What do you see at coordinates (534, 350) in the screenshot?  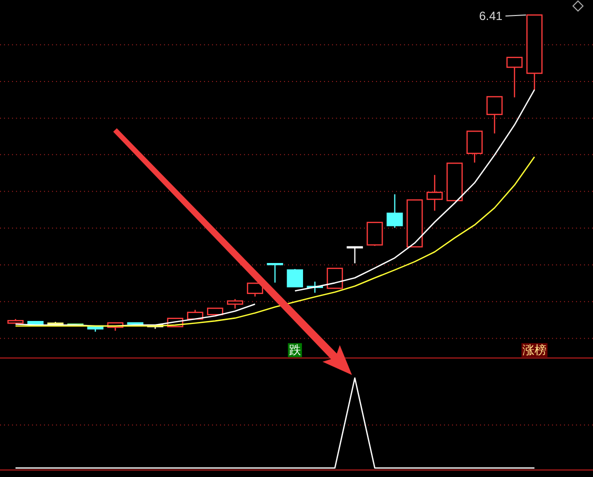 I see `text: 涨榜` at bounding box center [534, 350].